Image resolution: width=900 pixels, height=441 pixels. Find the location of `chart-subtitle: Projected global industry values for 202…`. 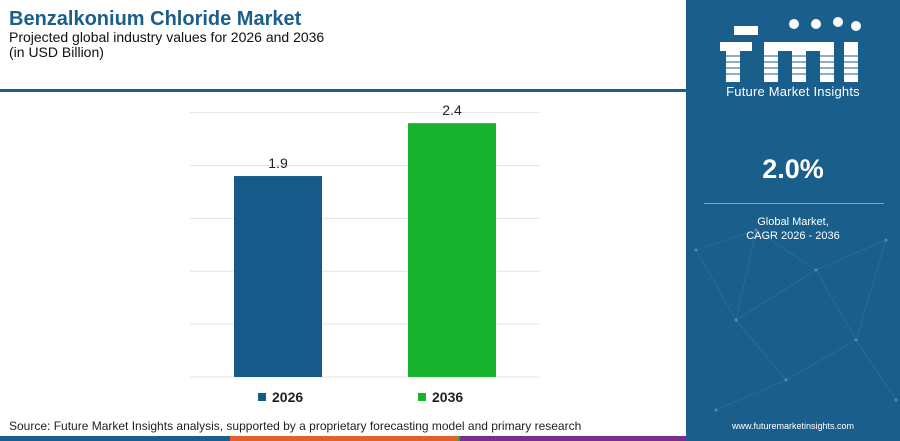

chart-subtitle: Projected global industry values for 202… is located at coordinates (167, 37).